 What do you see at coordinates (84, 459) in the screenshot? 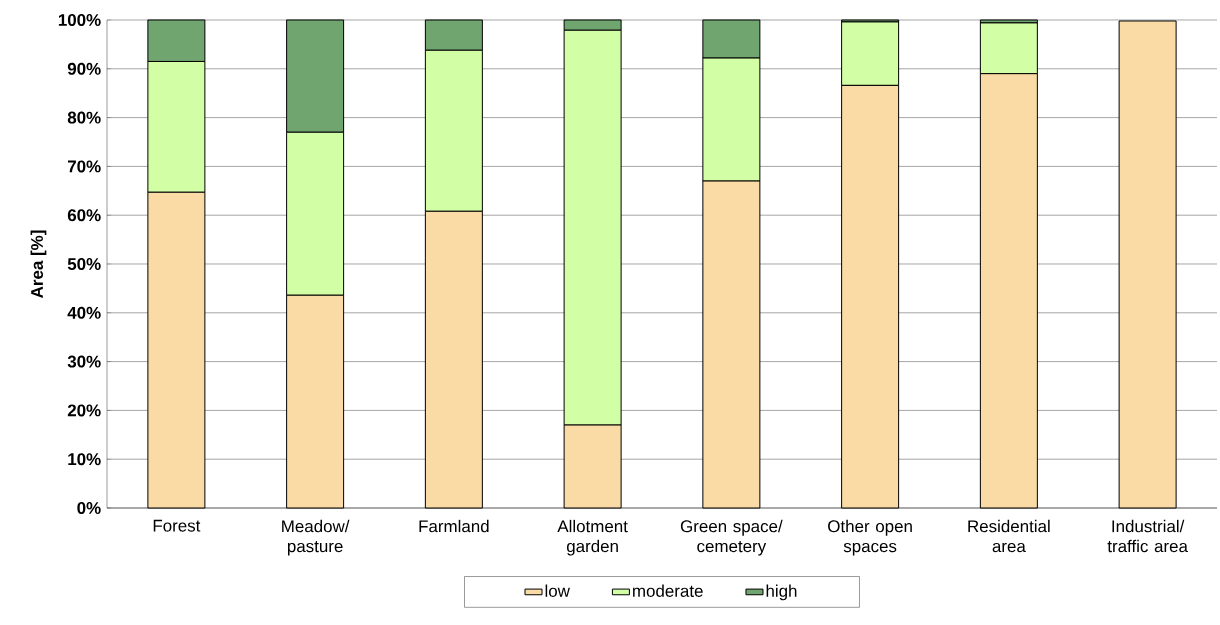
I see `y-tick-label: 10%` at bounding box center [84, 459].